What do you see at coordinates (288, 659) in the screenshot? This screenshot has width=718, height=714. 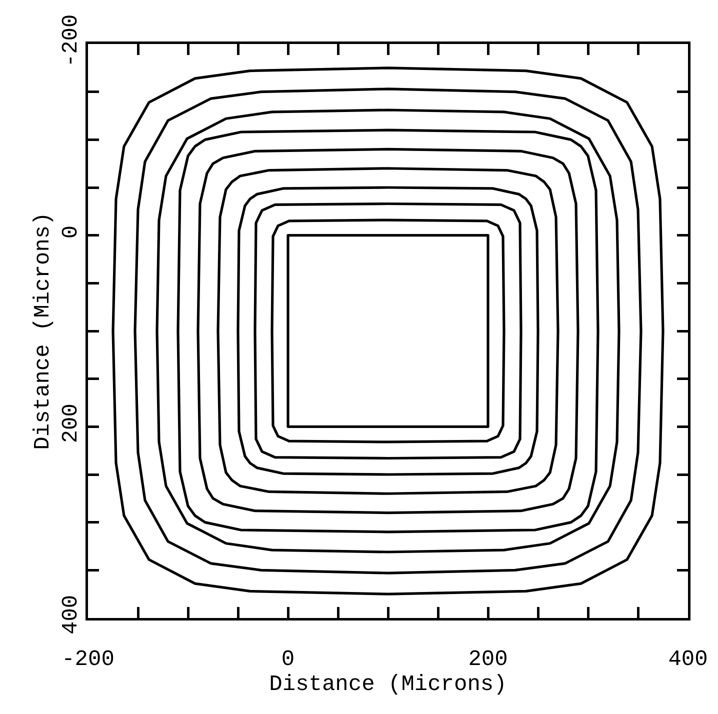 I see `x-tick-label: 0` at bounding box center [288, 659].